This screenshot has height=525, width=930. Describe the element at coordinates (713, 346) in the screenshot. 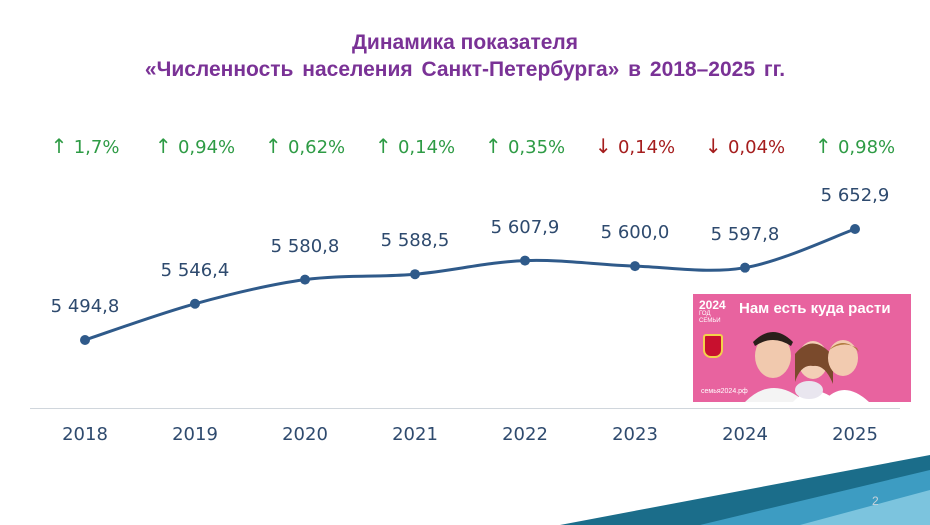

I see `coat-of-arms-icon` at that location.